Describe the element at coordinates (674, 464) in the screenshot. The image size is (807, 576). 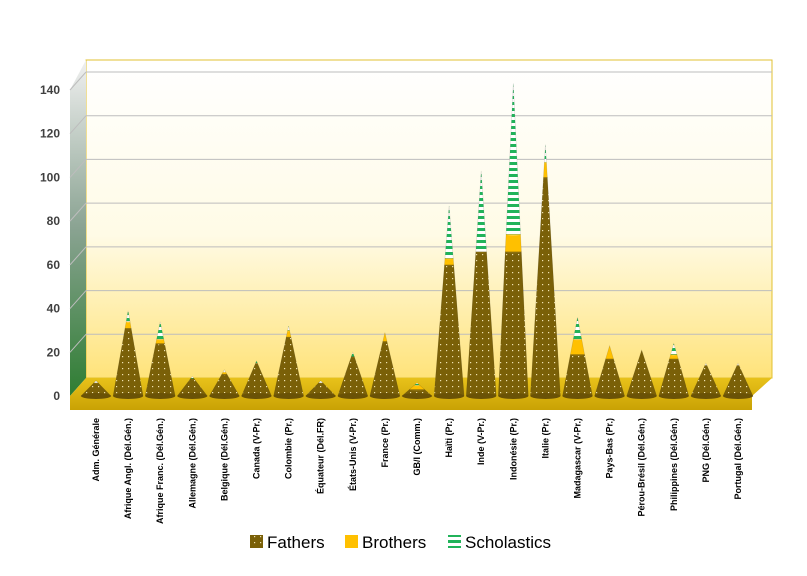
I see `x-tick-label: Philippines (Dél.Gén.)` at that location.